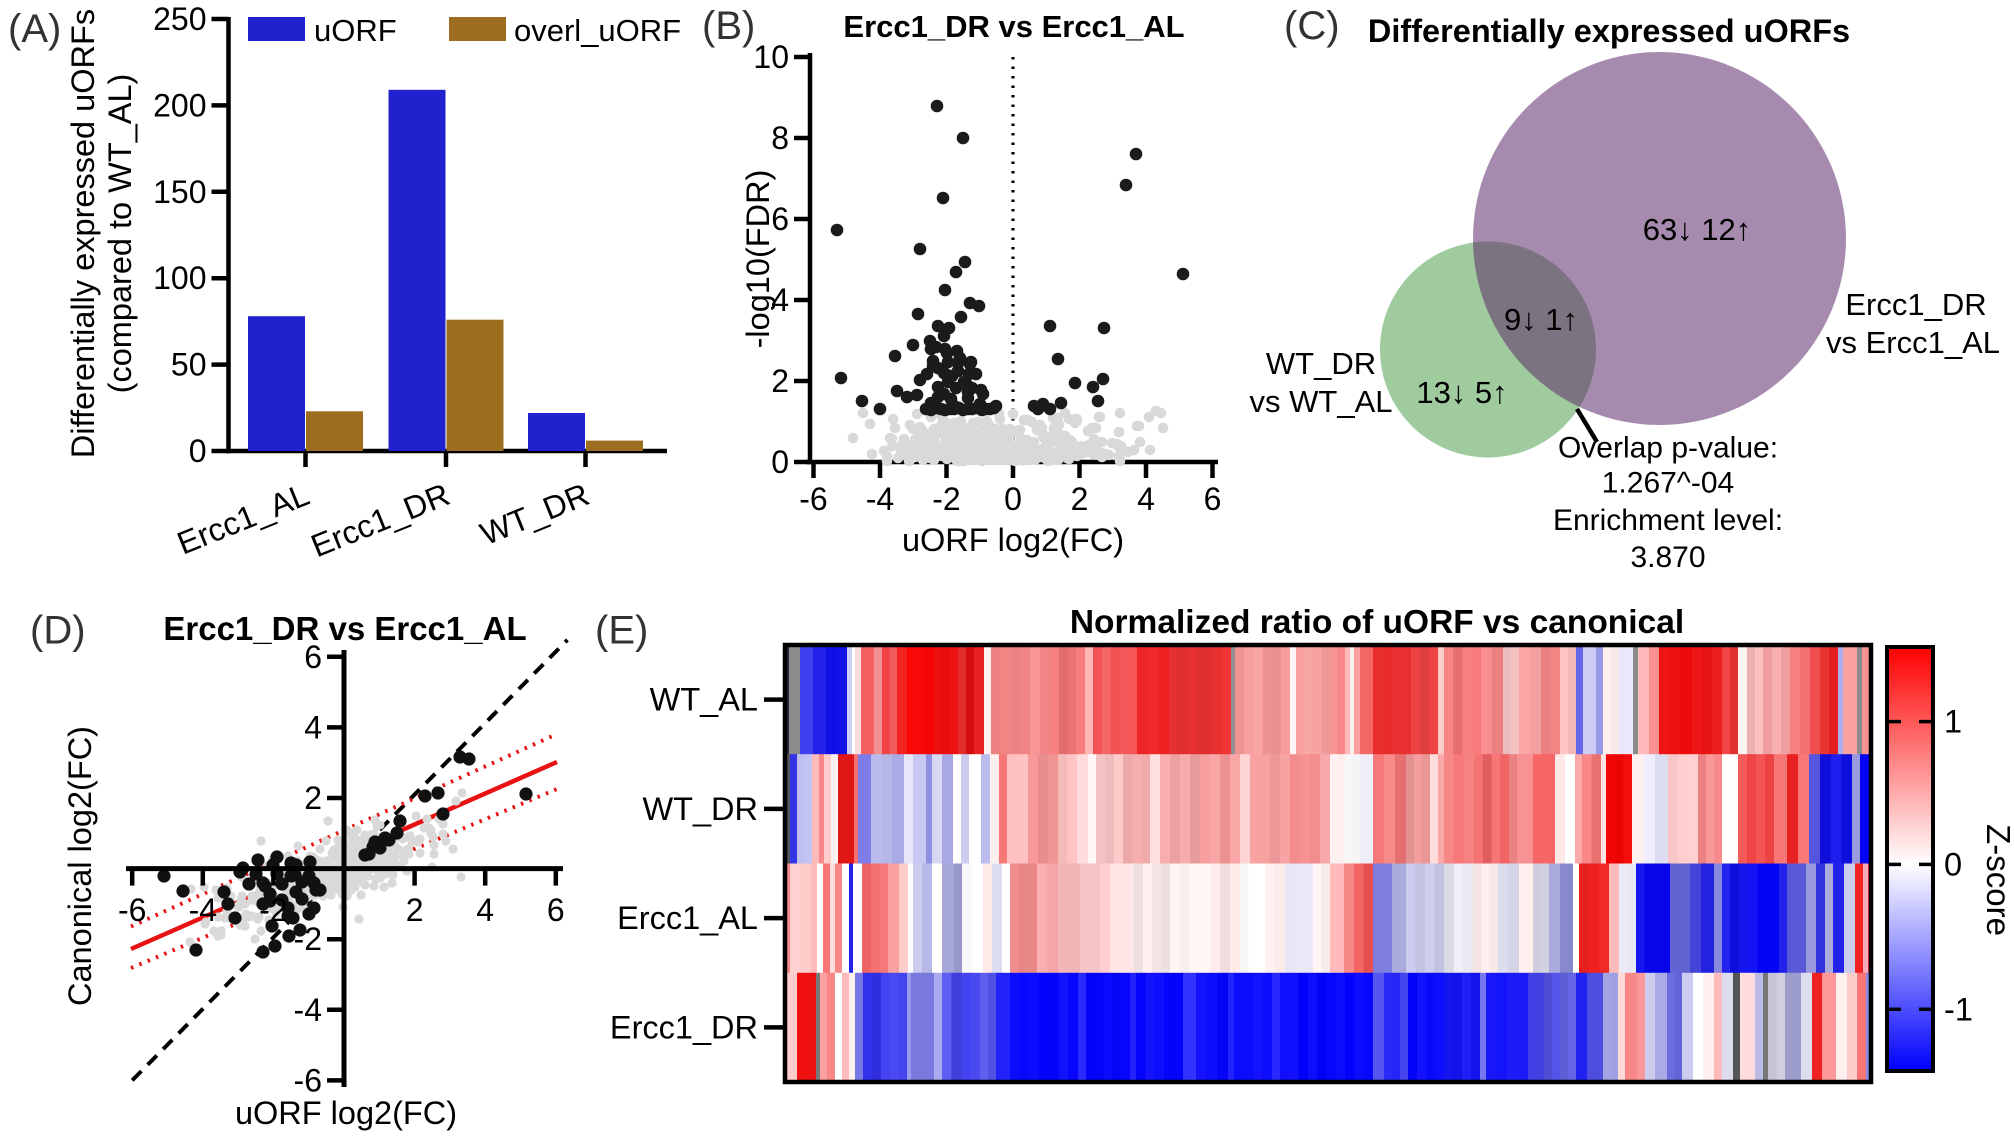 Image resolution: width=2014 pixels, height=1143 pixels. What do you see at coordinates (120, 234) in the screenshot?
I see `svg-text: (compared to WT_AL)` at bounding box center [120, 234].